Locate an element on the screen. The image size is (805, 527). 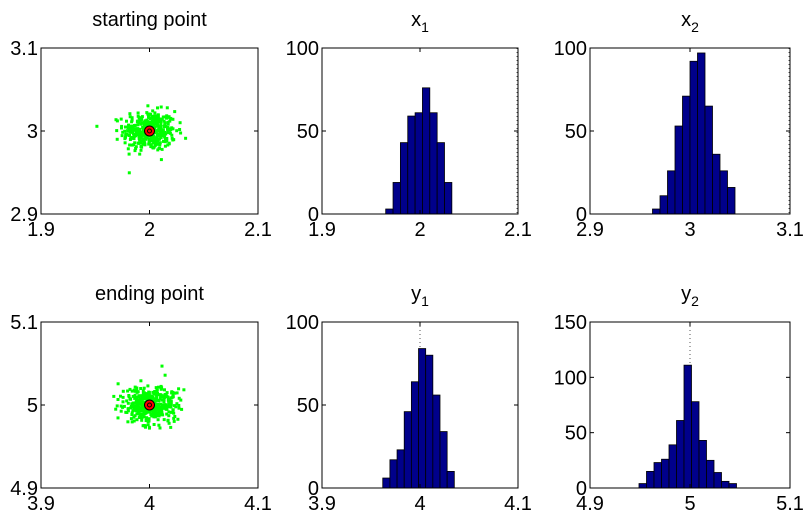
histogram-x2: x2 2.9 3 3.1 0 50 100 is located at coordinates (679, 125).